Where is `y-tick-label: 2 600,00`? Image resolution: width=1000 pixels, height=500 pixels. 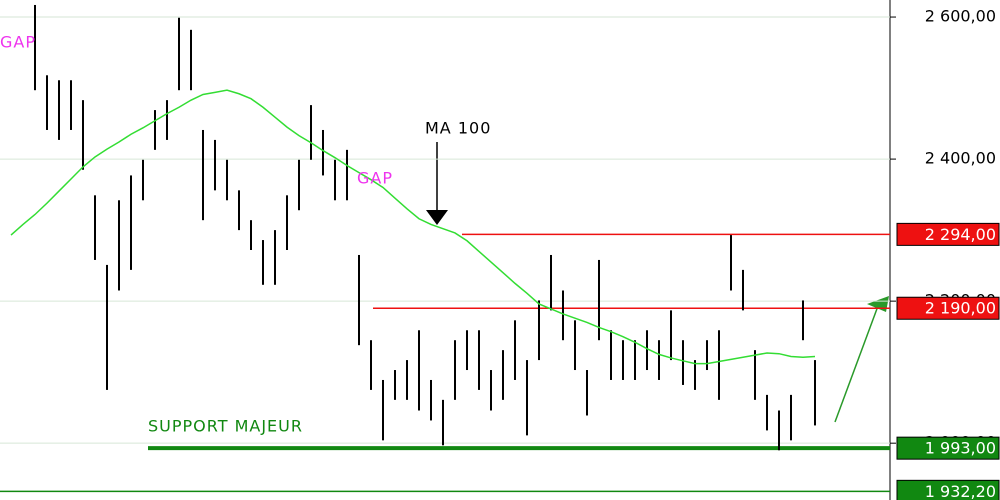 y-tick-label: 2 600,00 is located at coordinates (960, 16).